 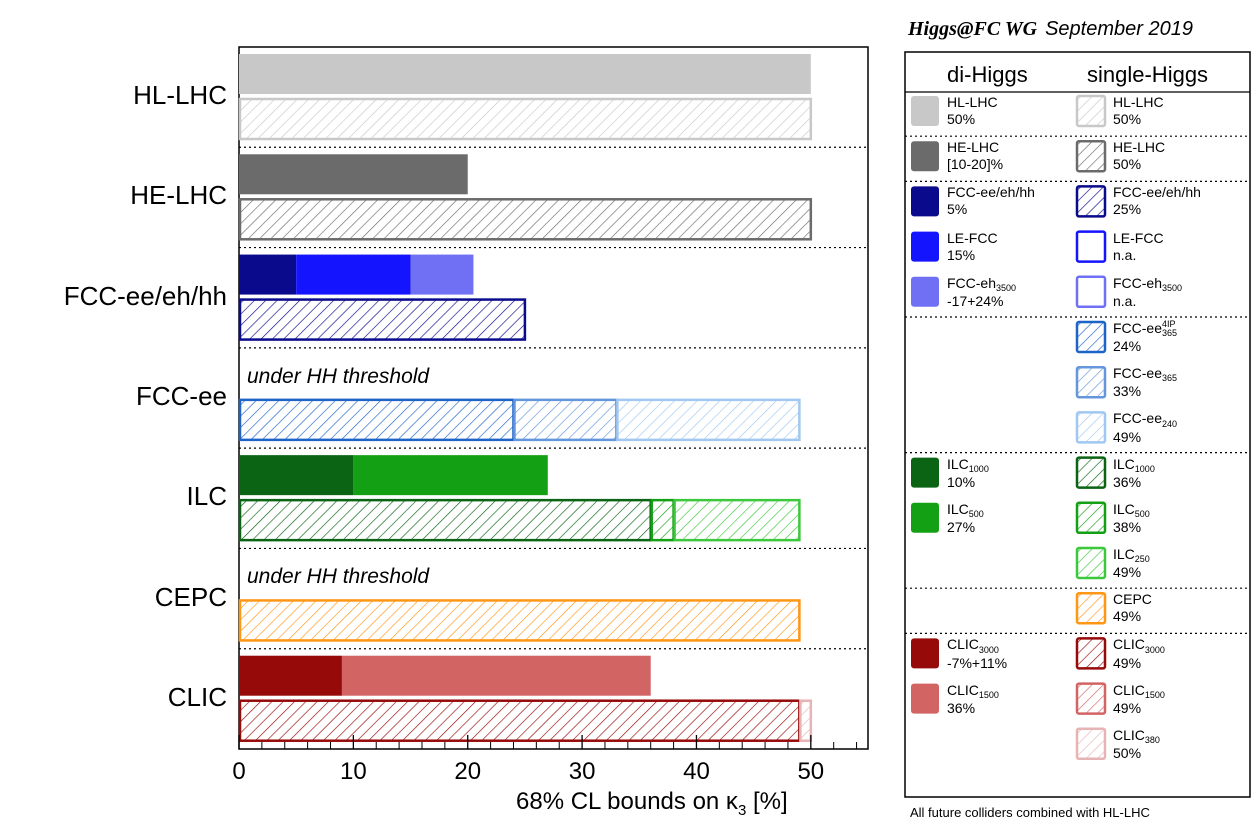 I want to click on legend-entry-text: CLIC 1500 49%, so click(x=1139, y=698).